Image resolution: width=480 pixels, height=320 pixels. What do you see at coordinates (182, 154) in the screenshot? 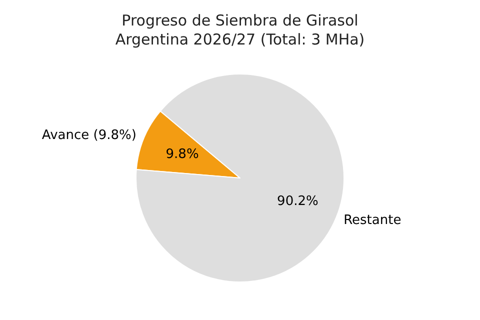
I see `data-label: 9.8%` at bounding box center [182, 154].